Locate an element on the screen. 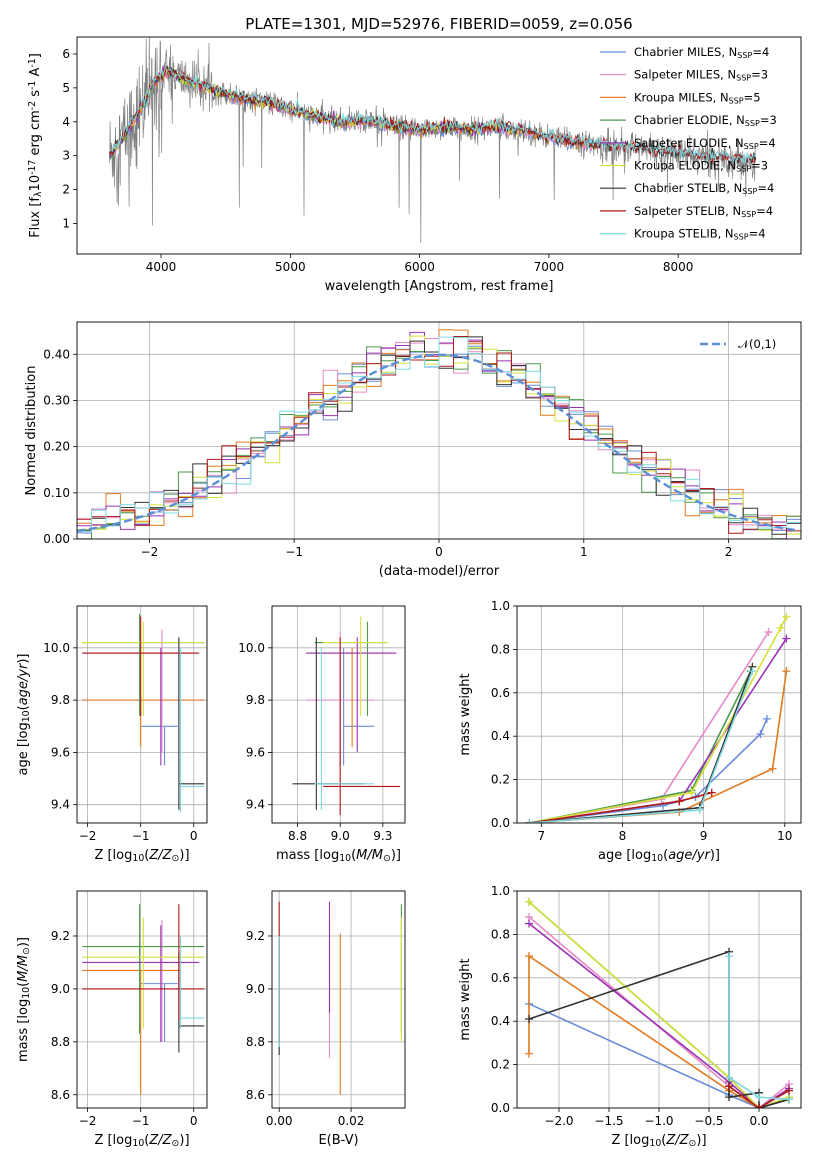  x-tick-label: 8.8 is located at coordinates (297, 836).